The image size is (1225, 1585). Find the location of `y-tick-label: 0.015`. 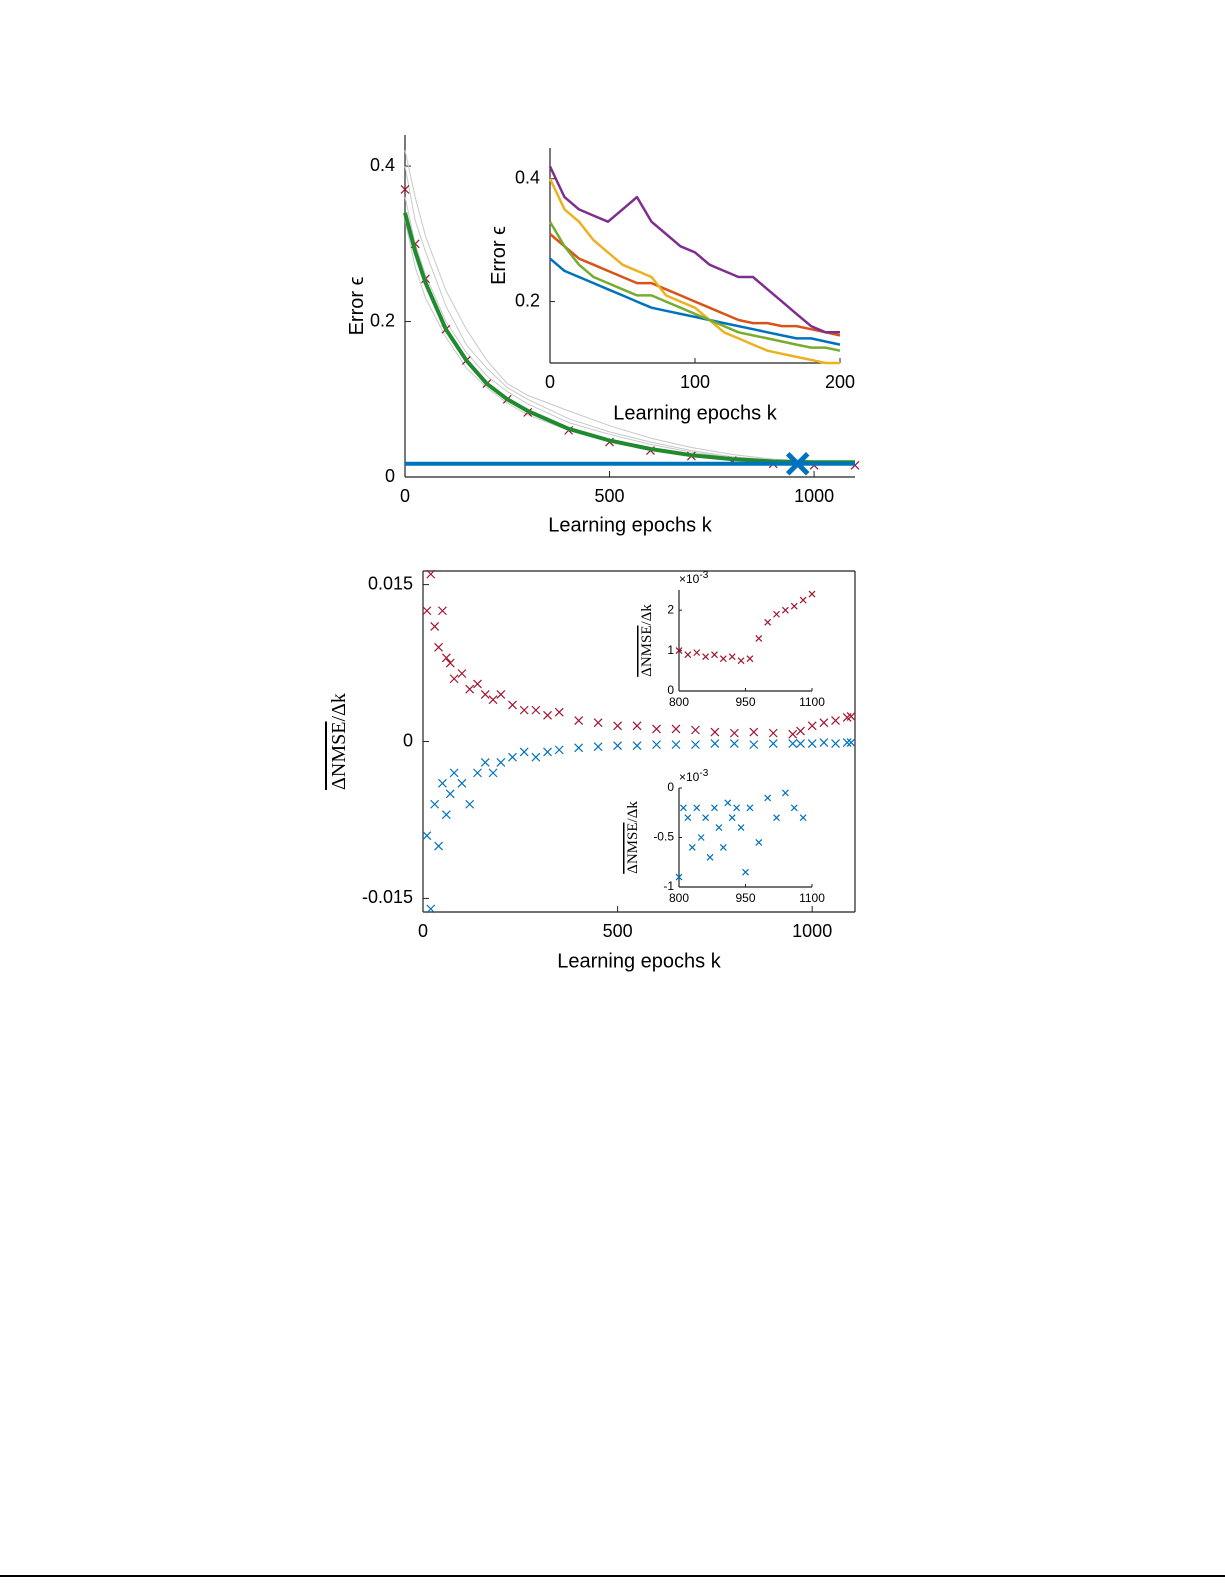

y-tick-label: 0.015 is located at coordinates (390, 583).